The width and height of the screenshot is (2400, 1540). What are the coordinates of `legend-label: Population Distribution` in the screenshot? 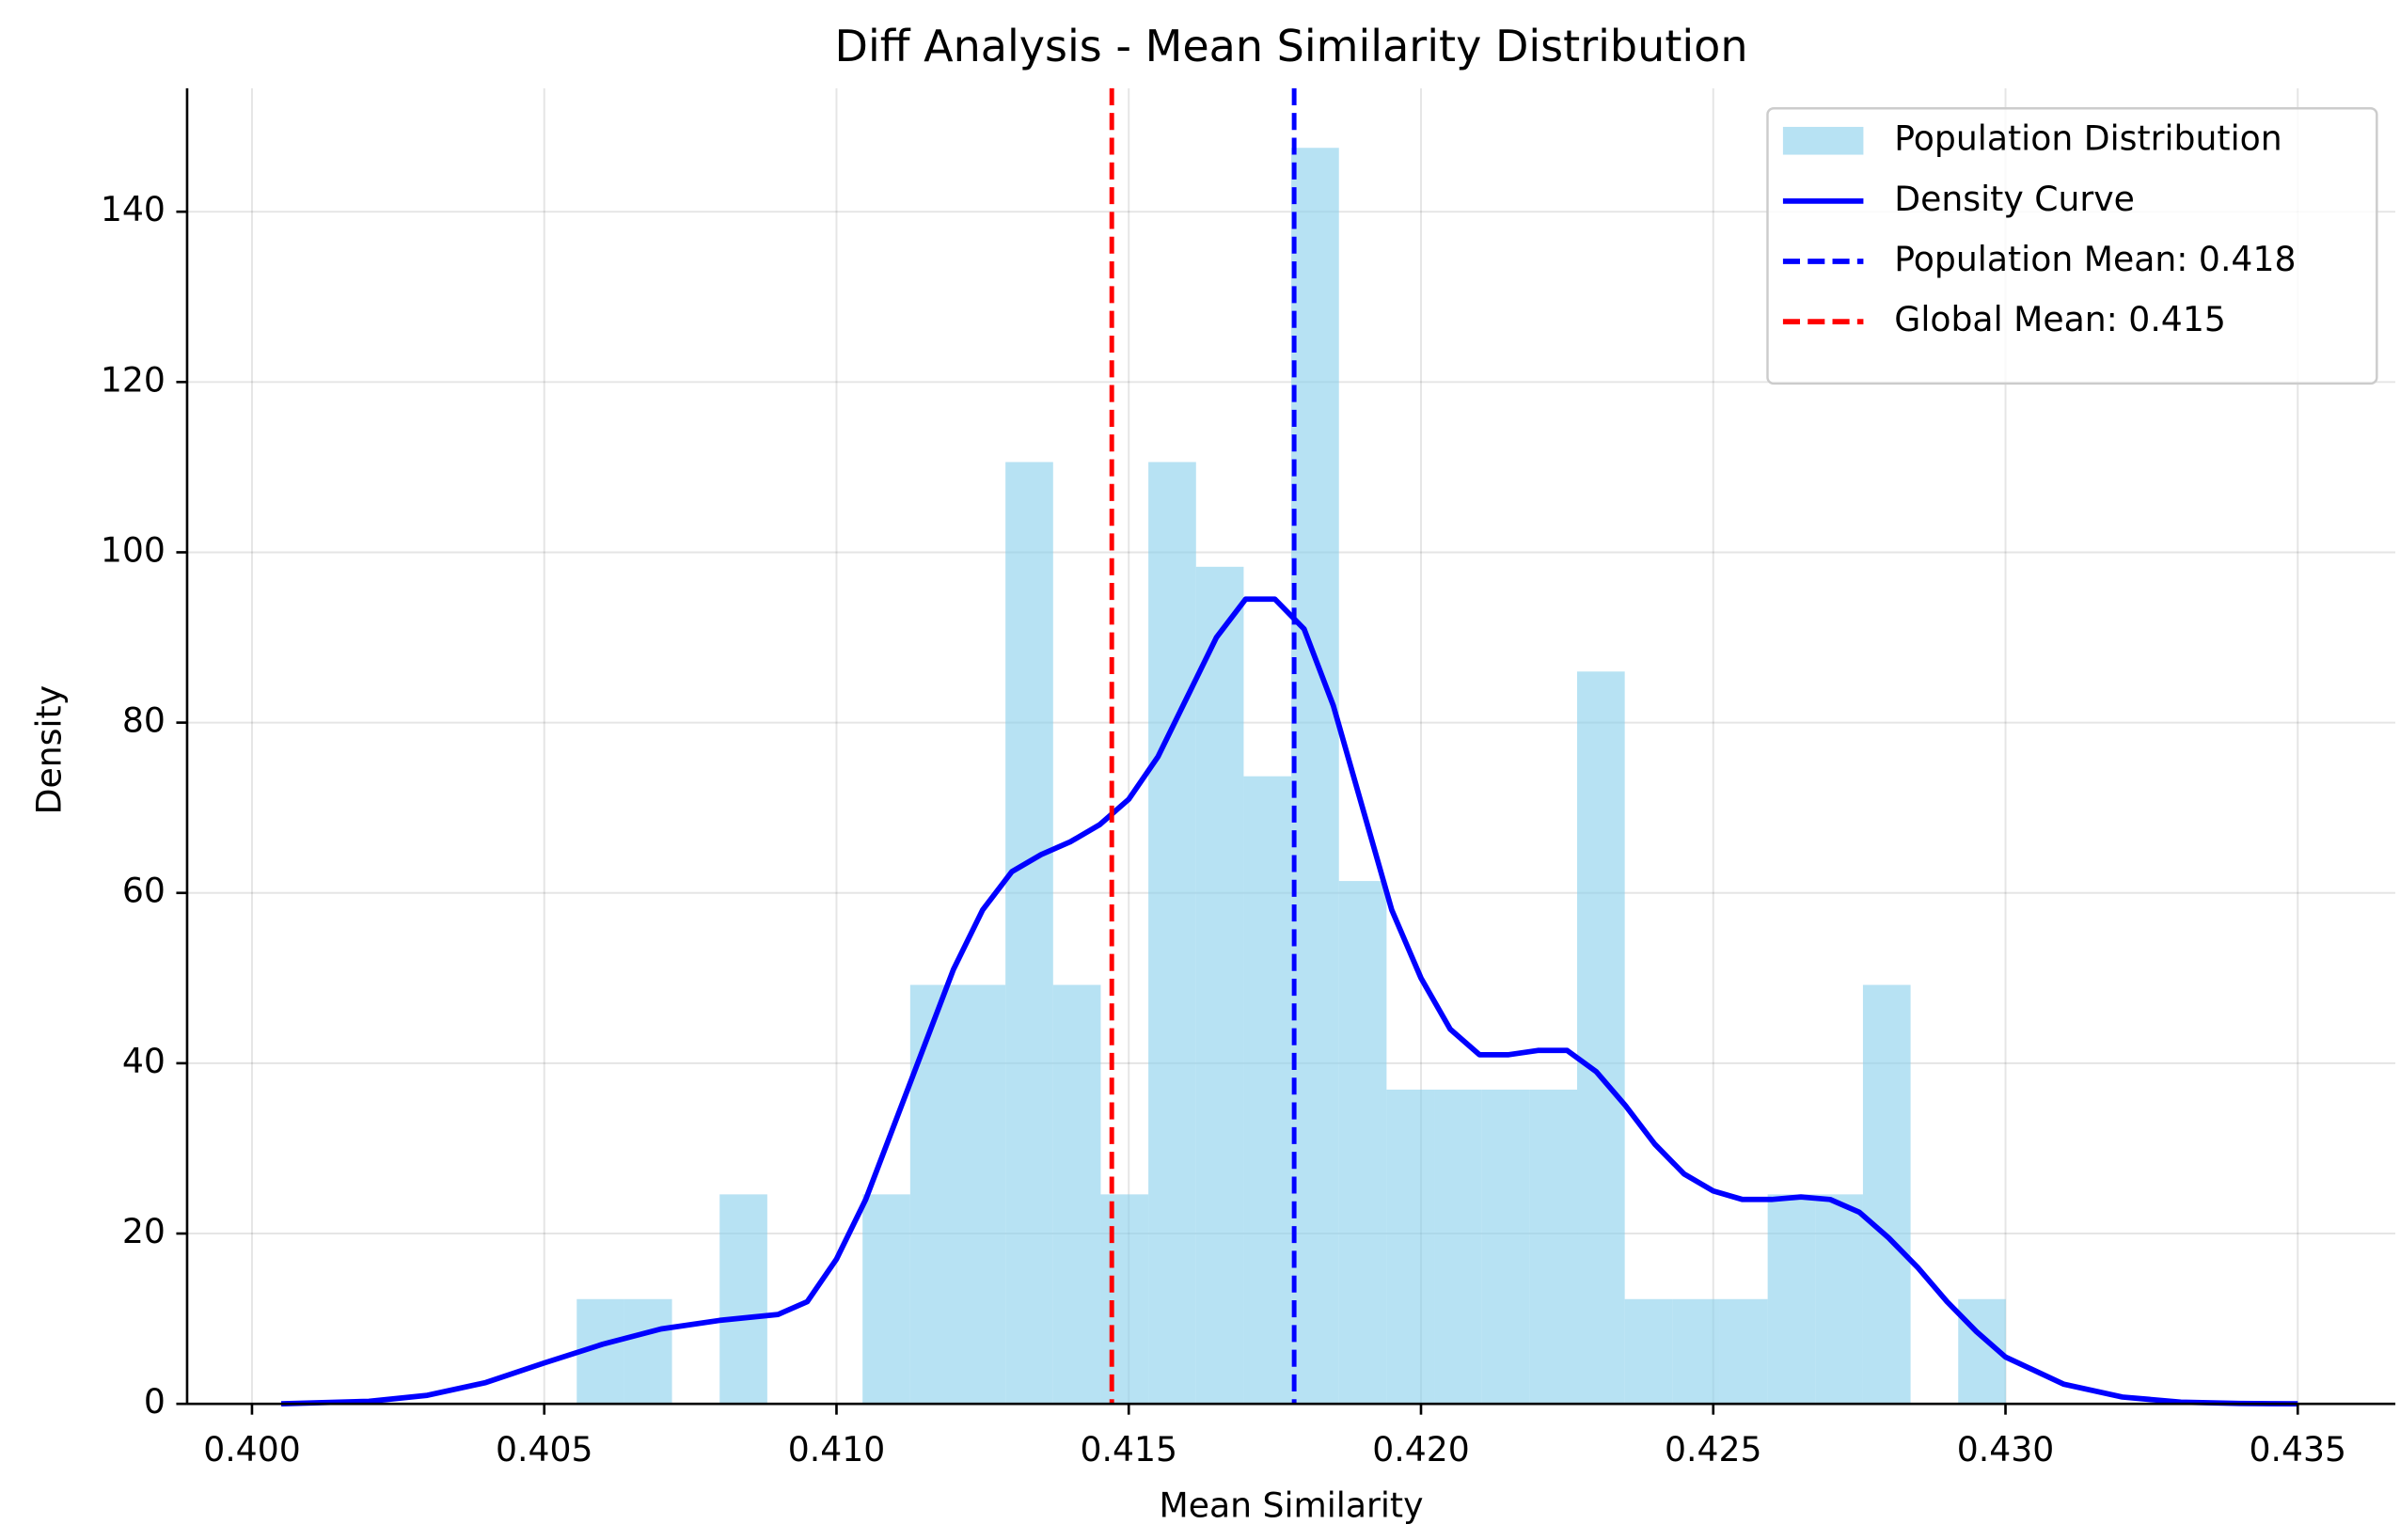 It's located at (2088, 138).